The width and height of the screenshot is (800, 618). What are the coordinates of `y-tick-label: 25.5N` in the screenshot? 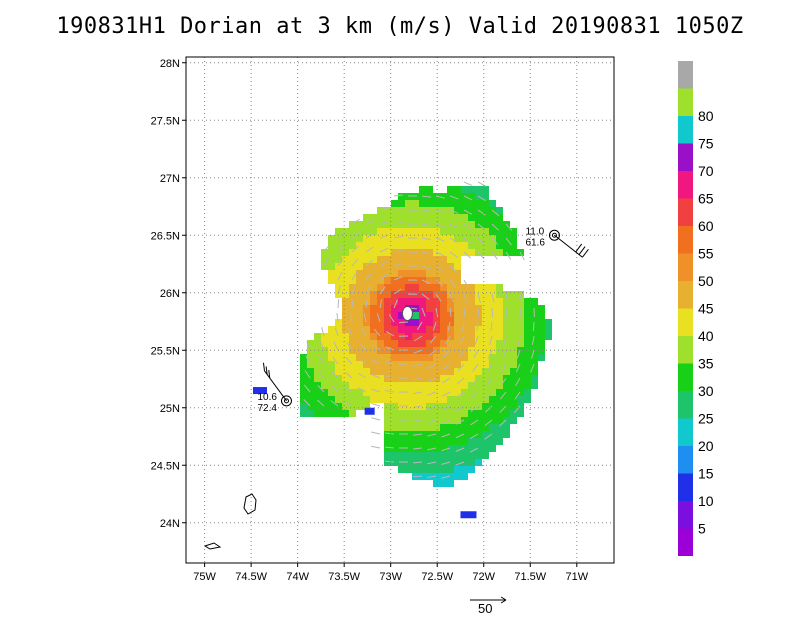 It's located at (165, 351).